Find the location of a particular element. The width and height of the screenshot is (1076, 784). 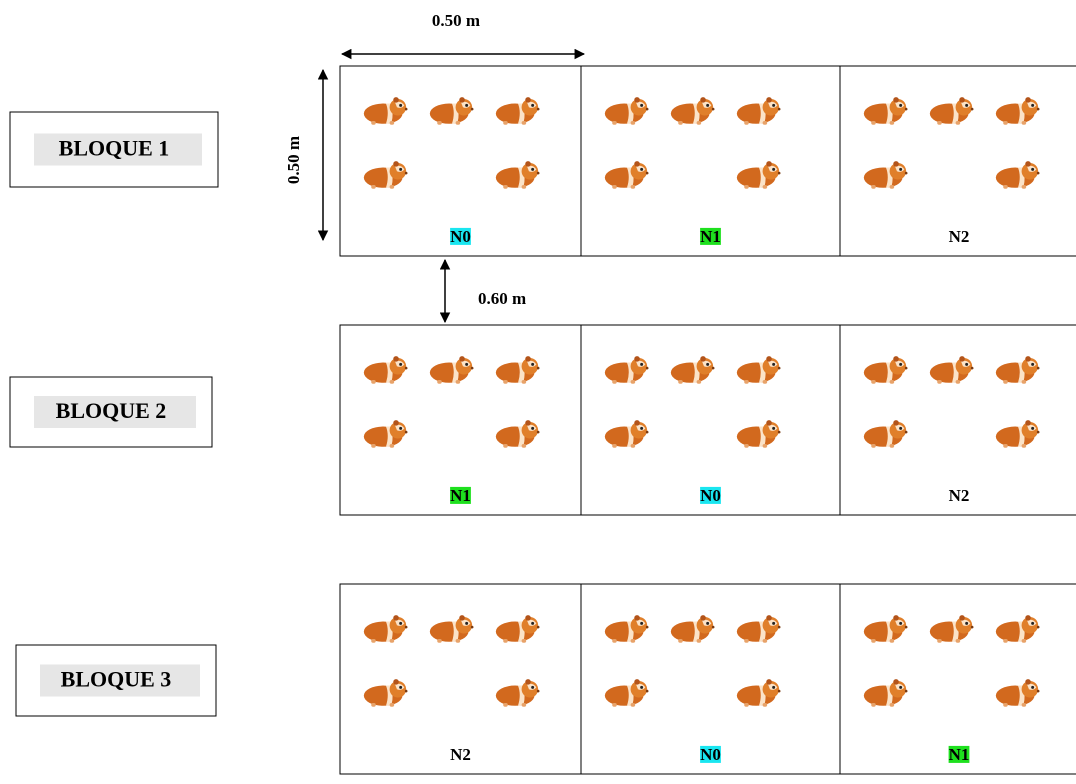

block-label: BLOQUE 2 is located at coordinates (111, 410).